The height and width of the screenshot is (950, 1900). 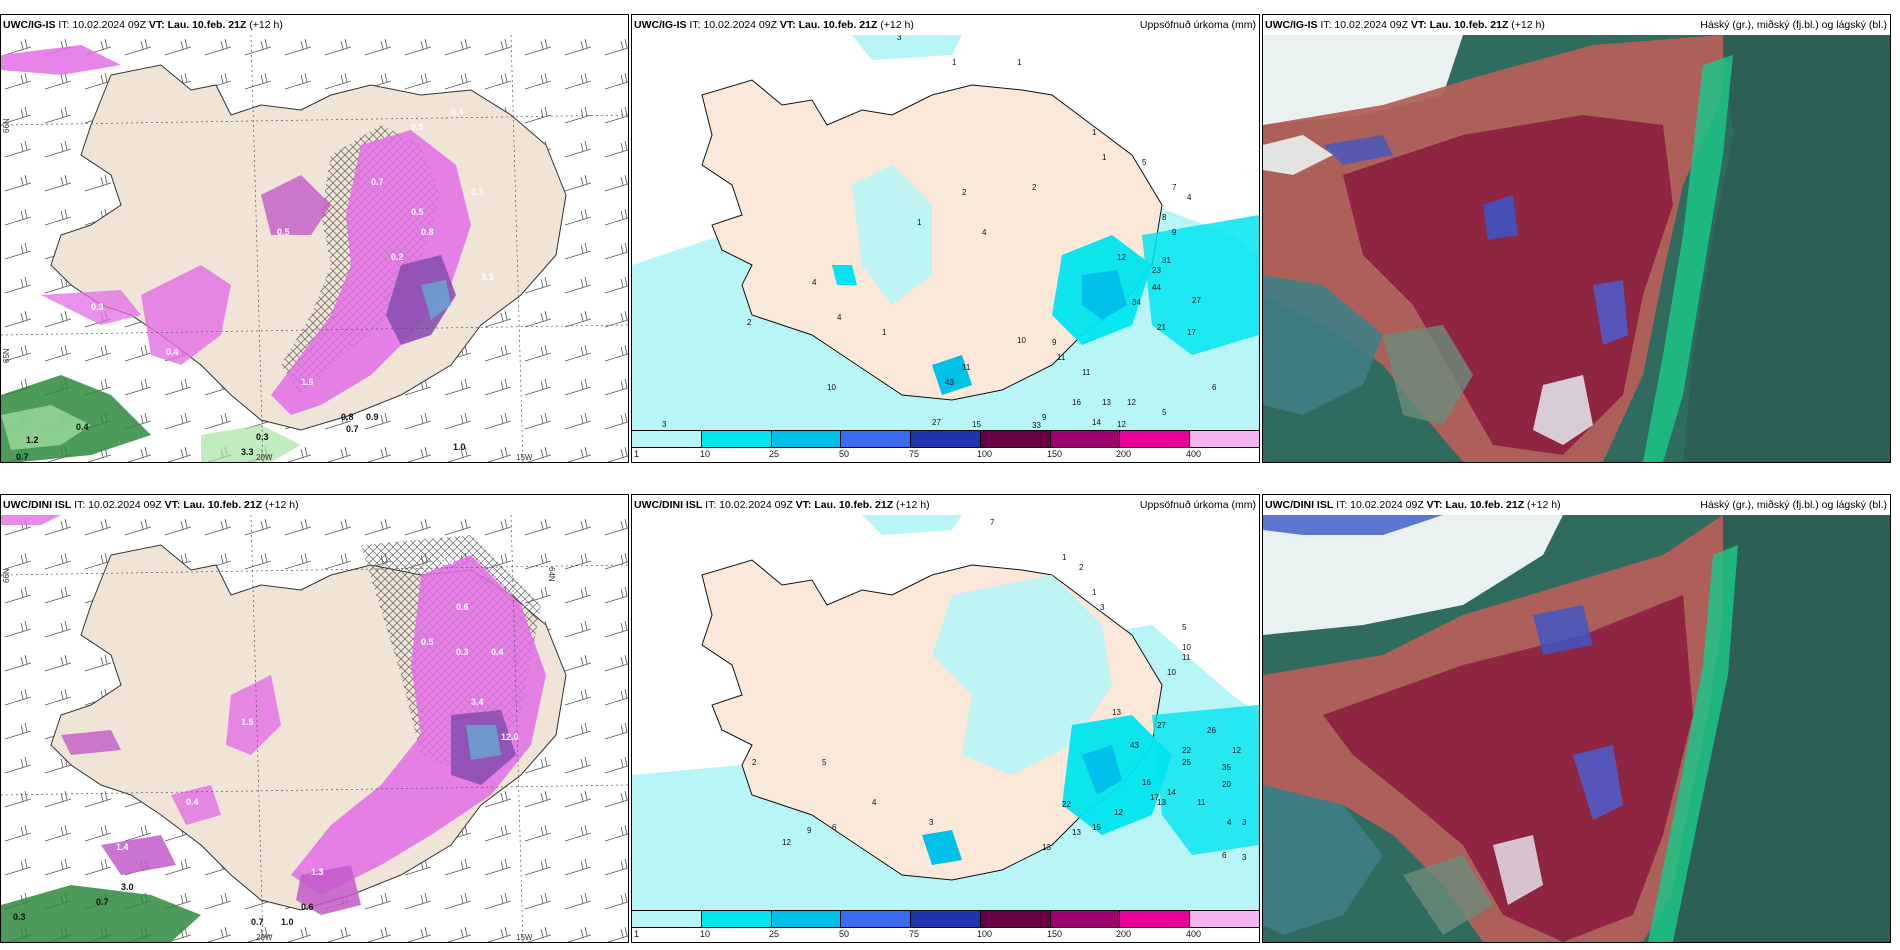 What do you see at coordinates (1576, 248) in the screenshot?
I see `cloud-map` at bounding box center [1576, 248].